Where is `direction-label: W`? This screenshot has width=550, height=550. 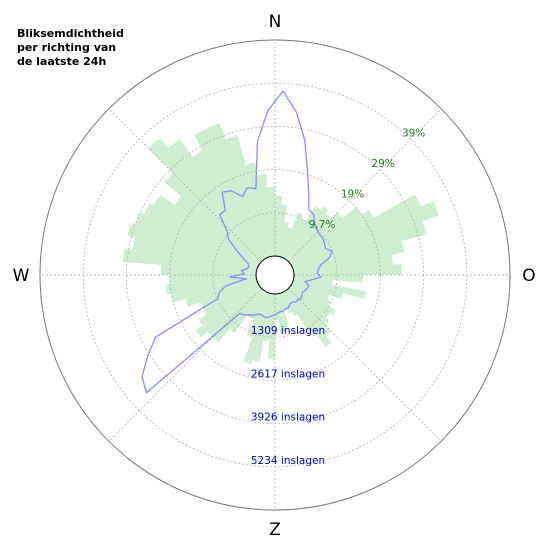
direction-label: W is located at coordinates (21, 276).